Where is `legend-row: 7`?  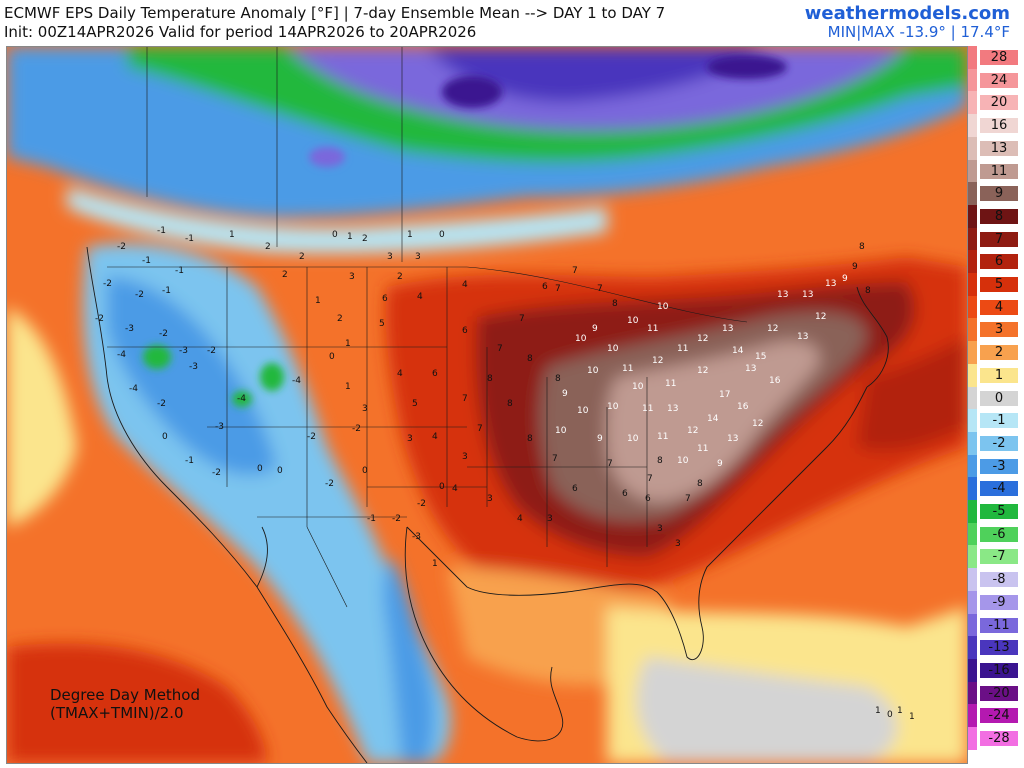
legend-row: 7 is located at coordinates (994, 239).